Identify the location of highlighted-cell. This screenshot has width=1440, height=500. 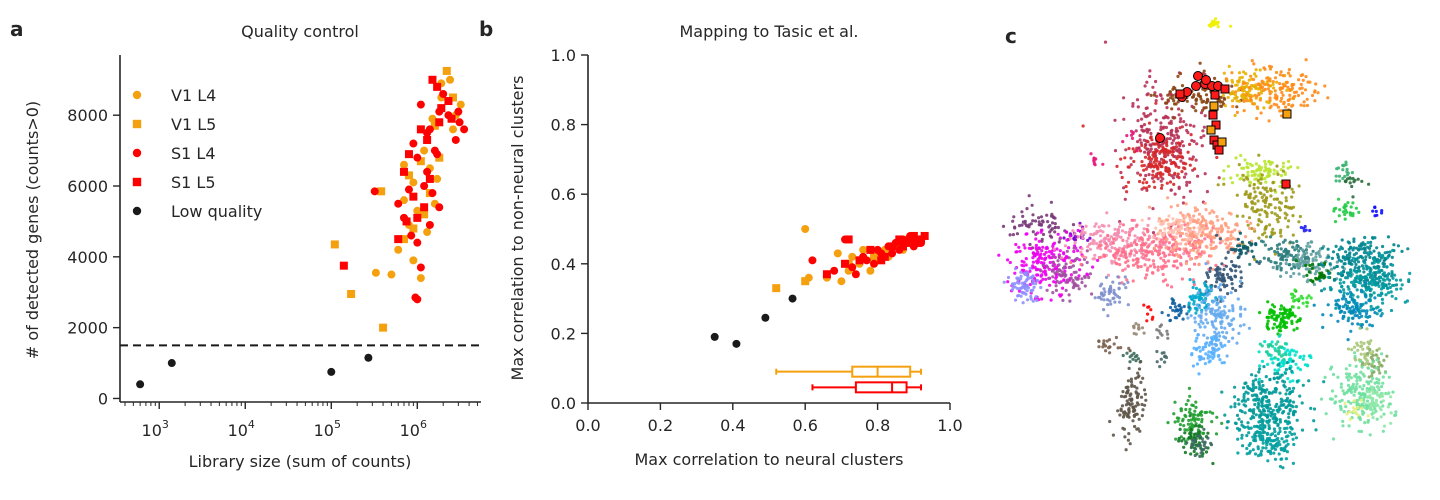
(1160, 138).